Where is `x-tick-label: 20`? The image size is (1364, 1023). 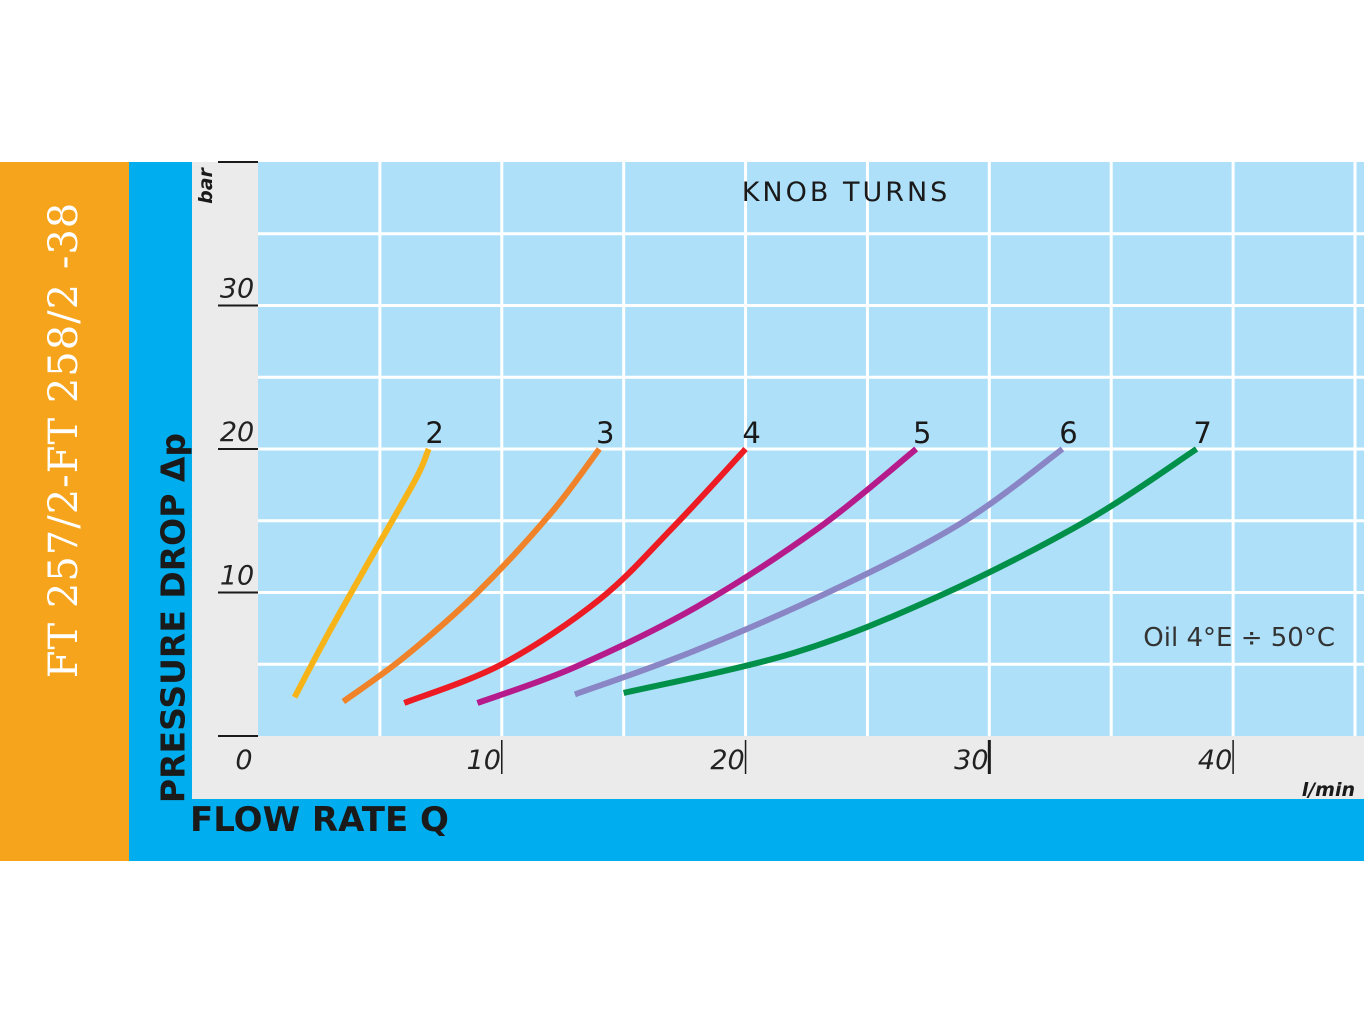 x-tick-label: 20 is located at coordinates (727, 760).